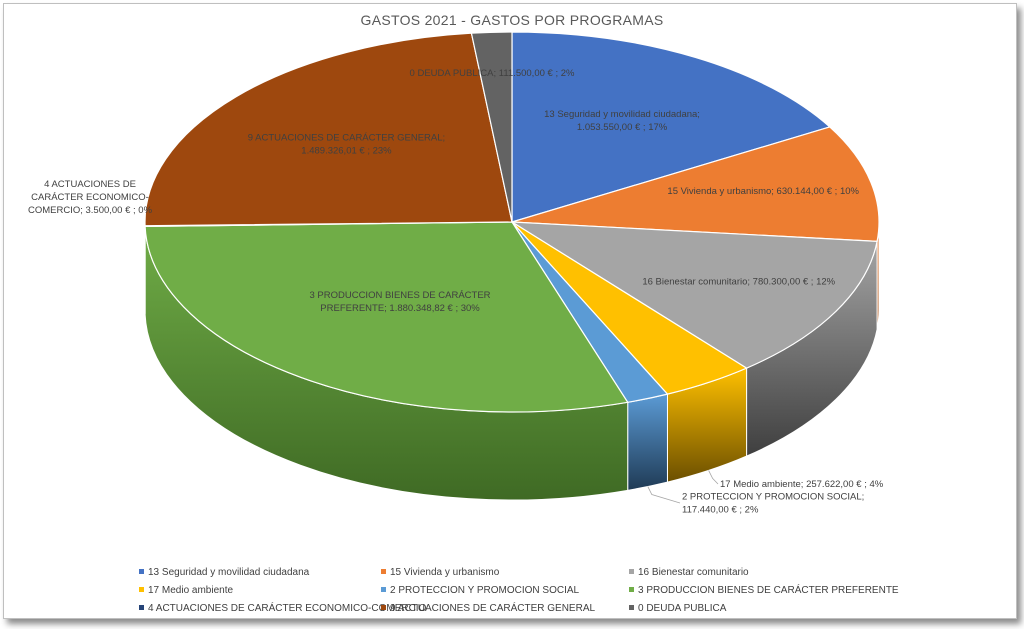 This screenshot has height=629, width=1024. Describe the element at coordinates (141, 571) in the screenshot. I see `legend-swatch-13-seguridad-y-movilidad-ciudadana` at that location.